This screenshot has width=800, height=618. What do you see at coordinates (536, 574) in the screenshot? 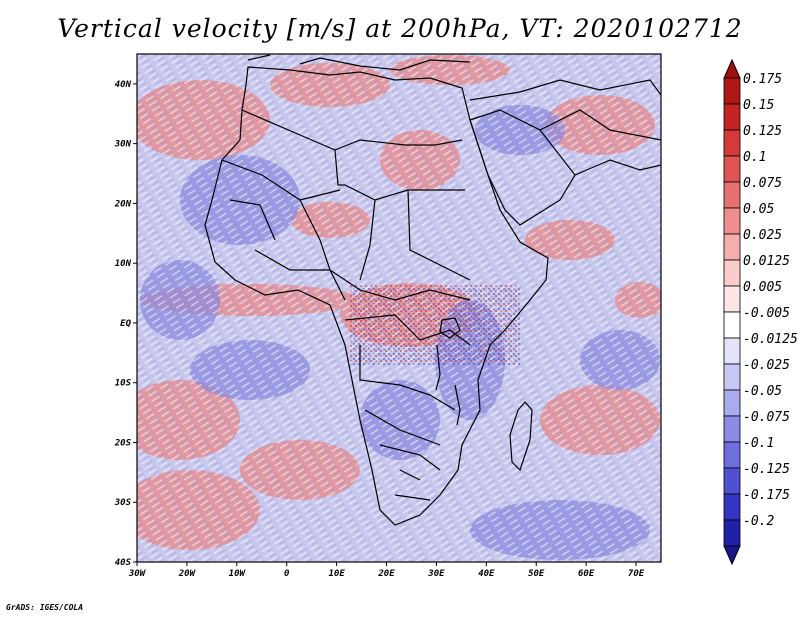
I see `x-tick-label: 50E` at bounding box center [536, 574].